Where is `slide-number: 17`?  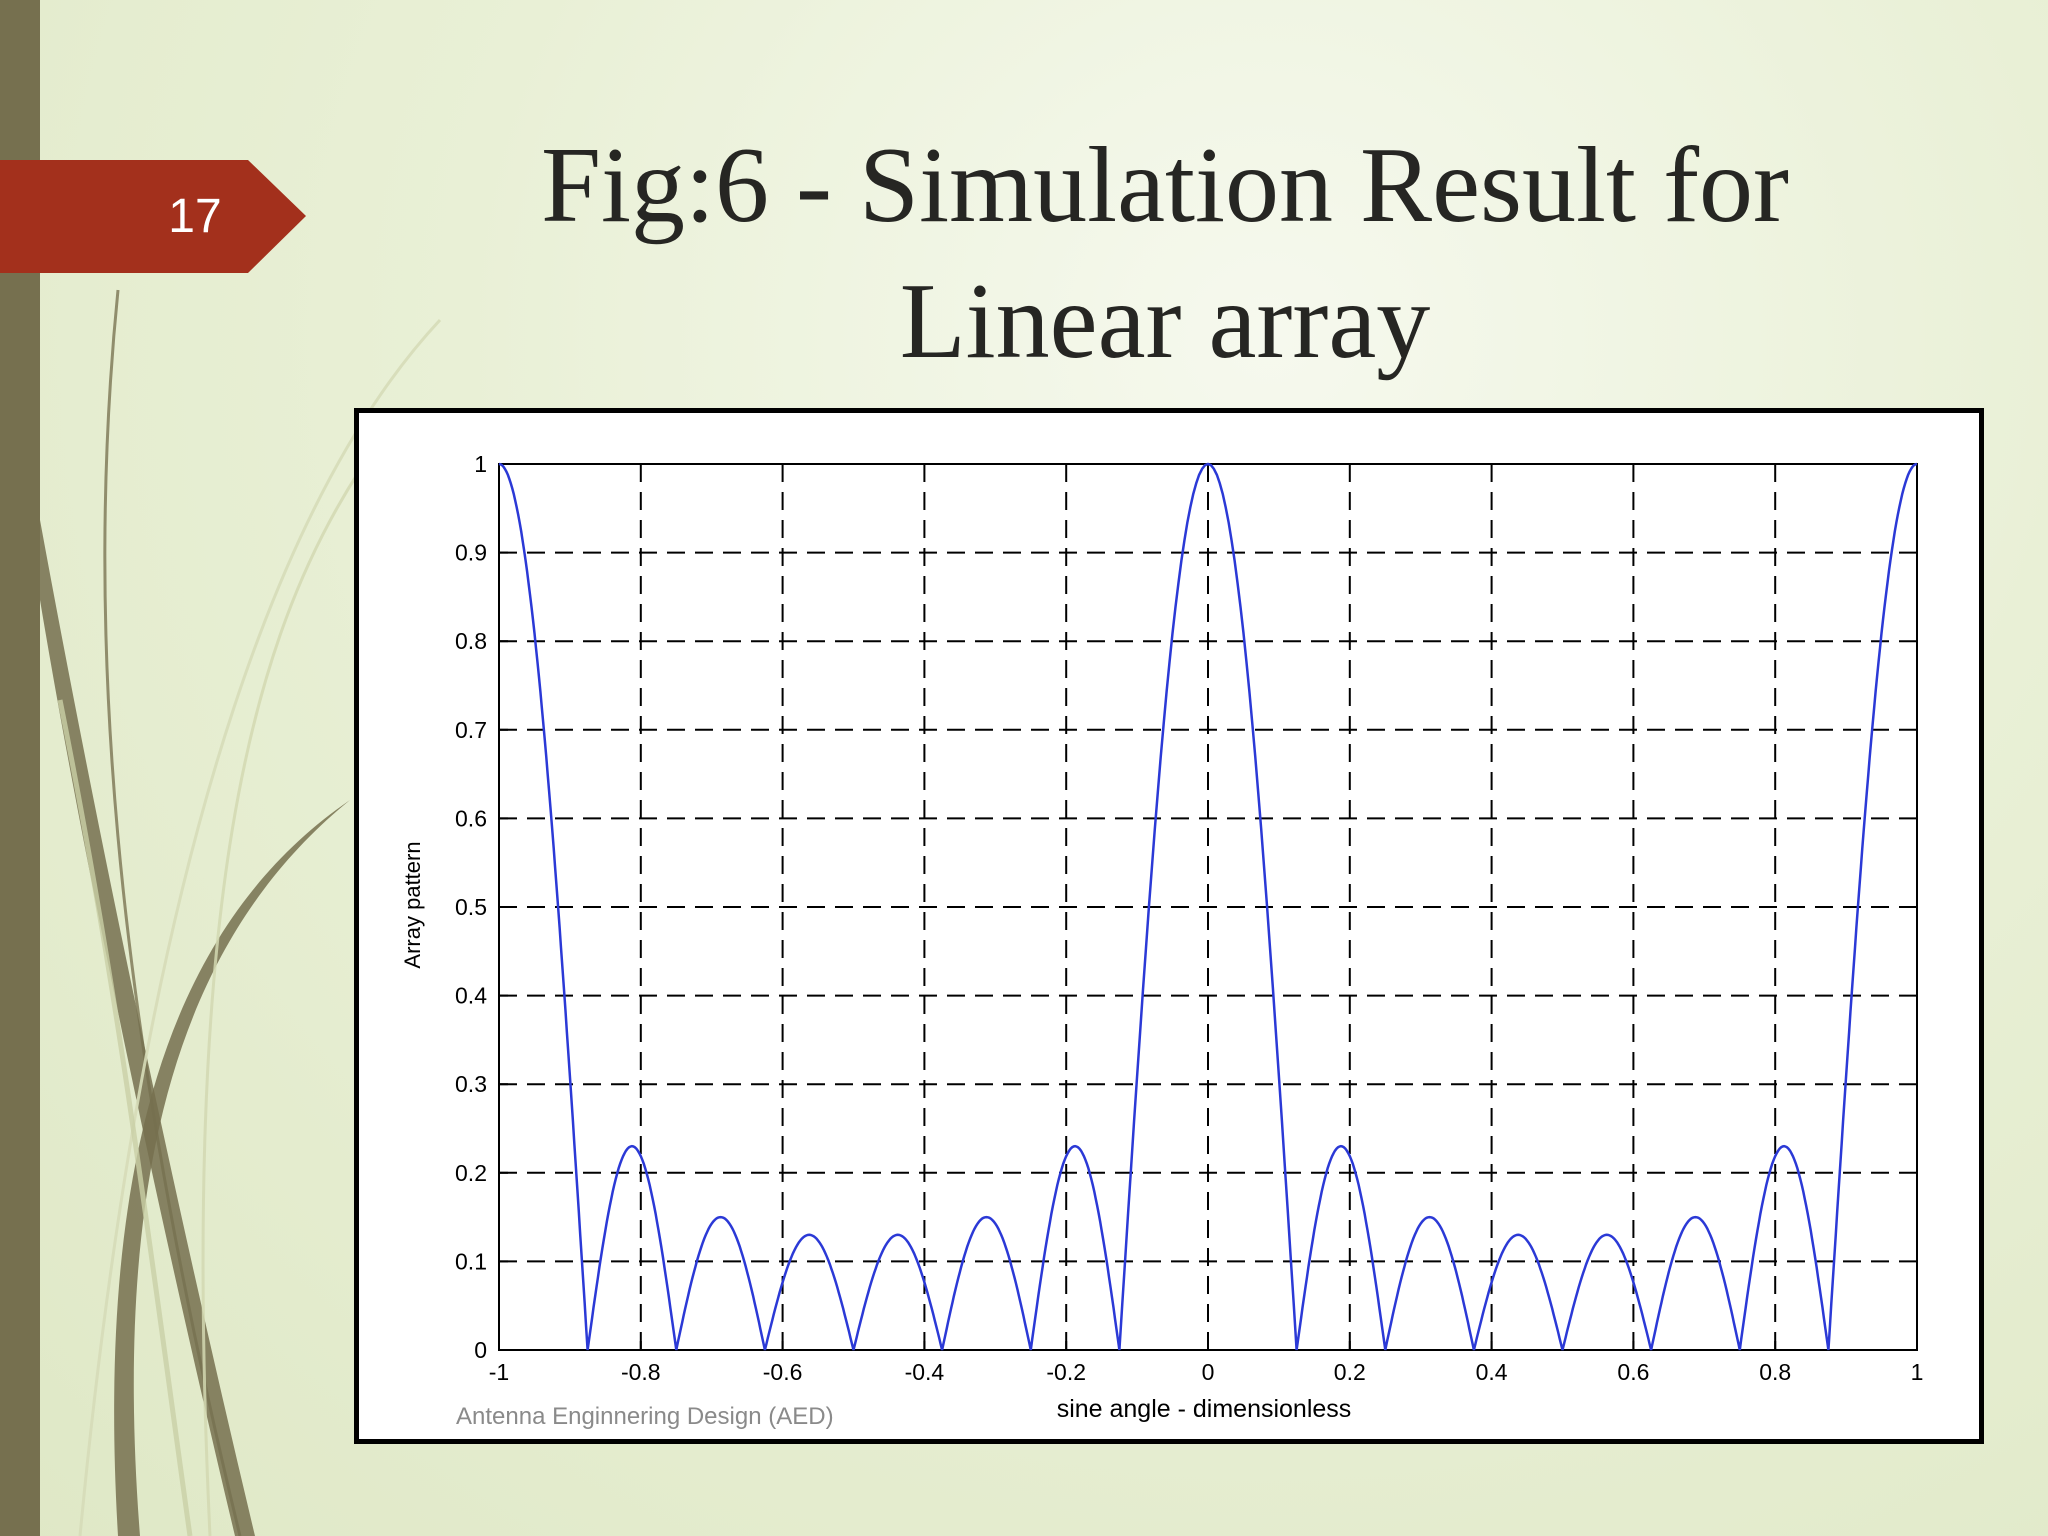 slide-number: 17 is located at coordinates (195, 216).